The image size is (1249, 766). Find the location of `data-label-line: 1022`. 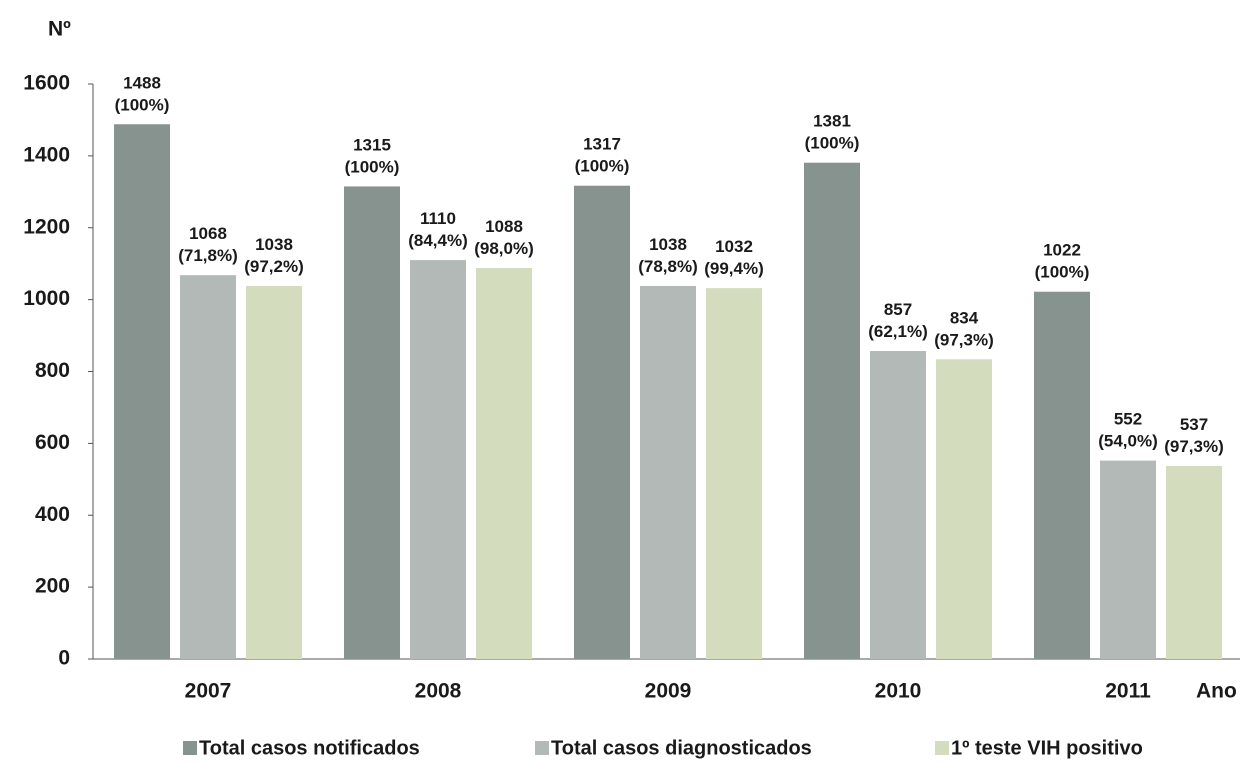

data-label-line: 1022 is located at coordinates (1062, 250).